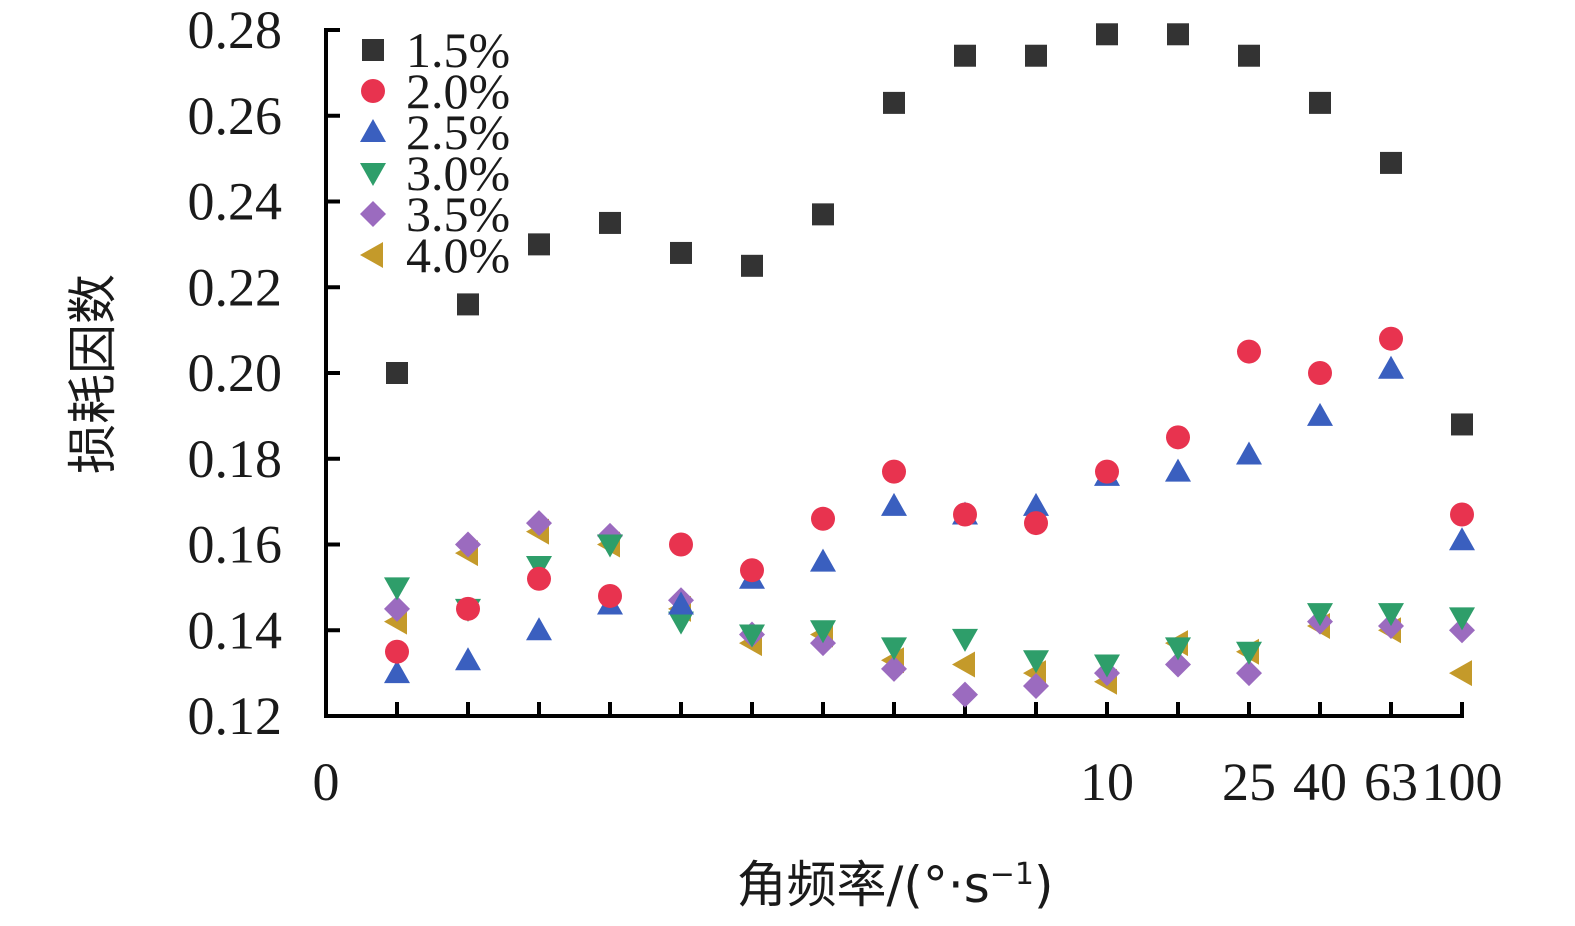 This screenshot has height=926, width=1575. I want to click on y-tick-label: 0.18, so click(235, 459).